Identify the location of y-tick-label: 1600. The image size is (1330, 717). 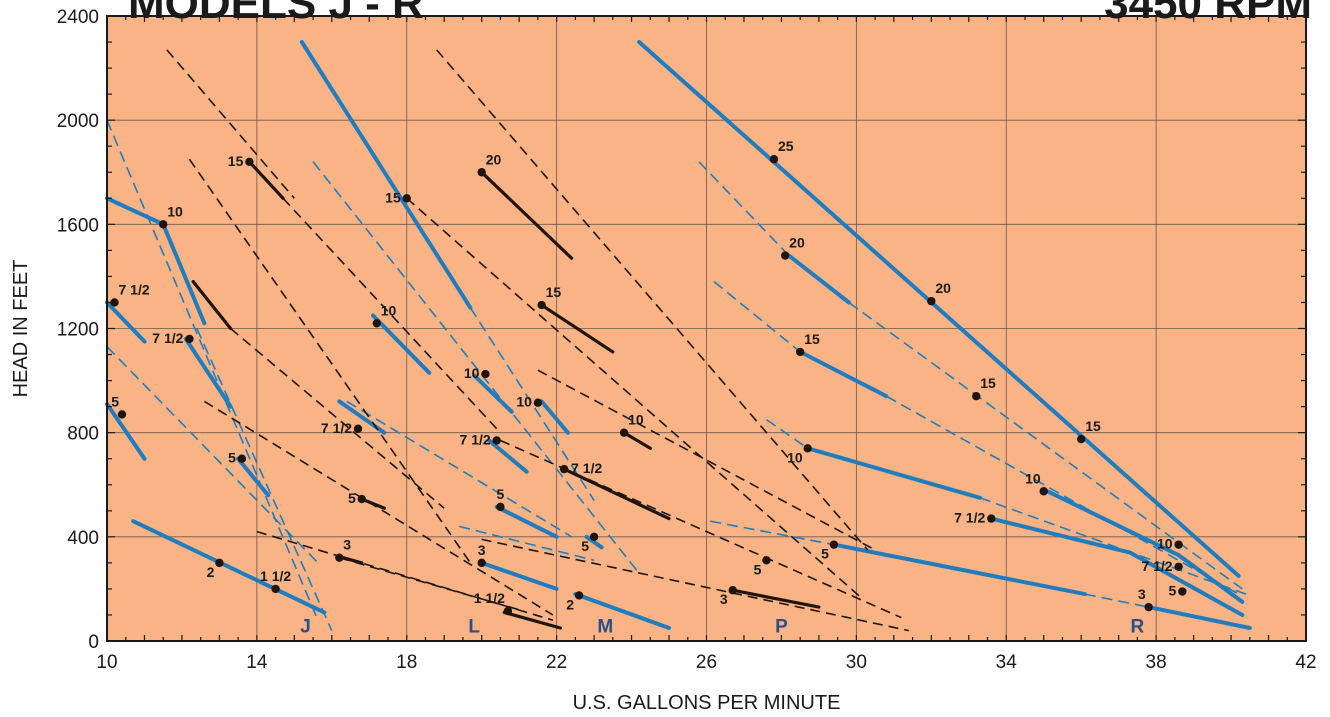
(78, 225).